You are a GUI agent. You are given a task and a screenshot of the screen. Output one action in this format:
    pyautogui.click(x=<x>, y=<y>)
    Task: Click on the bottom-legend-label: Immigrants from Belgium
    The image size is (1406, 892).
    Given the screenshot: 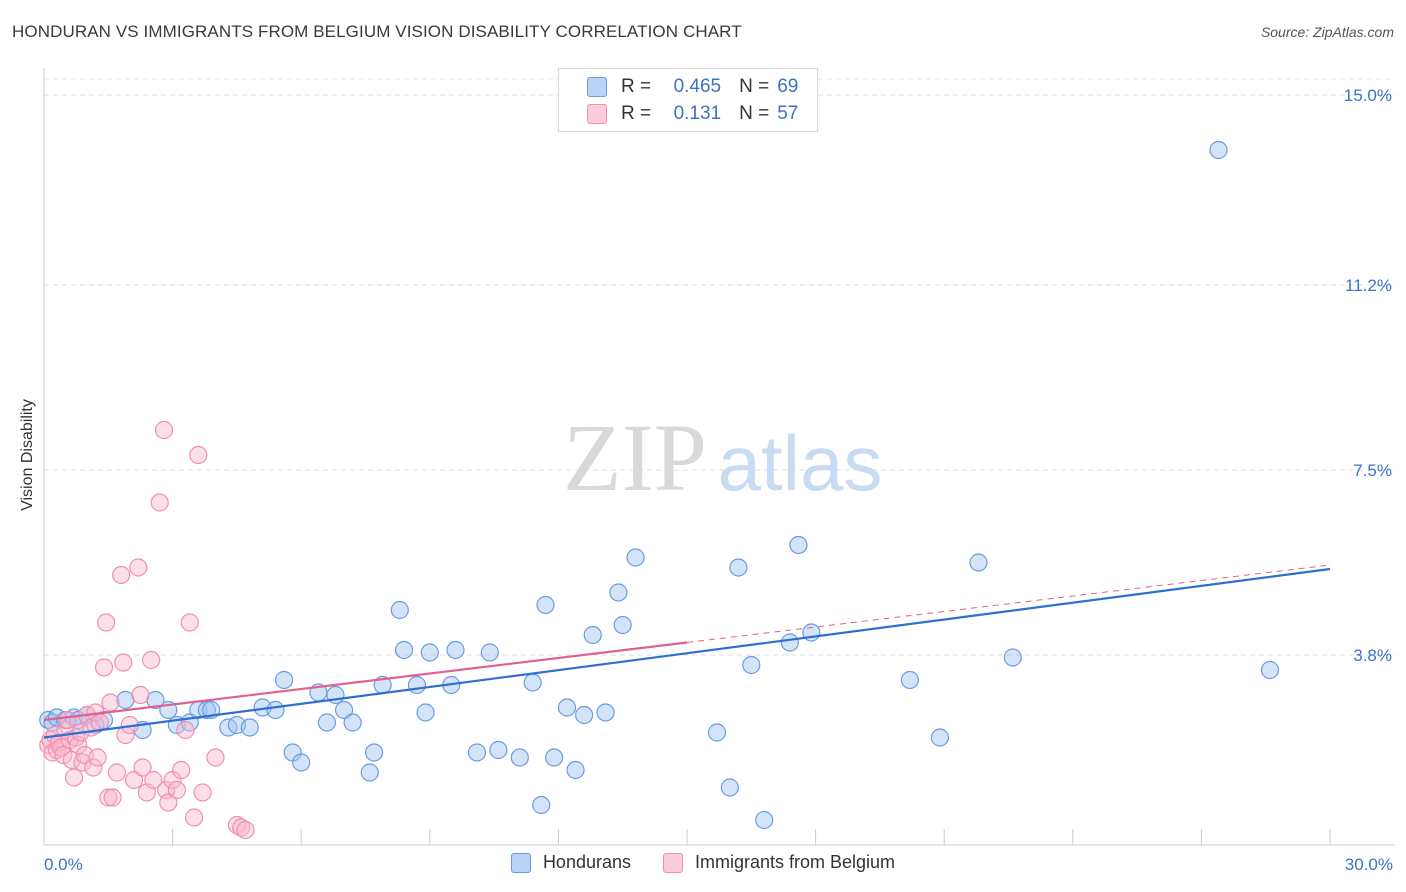 What is the action you would take?
    pyautogui.click(x=795, y=862)
    